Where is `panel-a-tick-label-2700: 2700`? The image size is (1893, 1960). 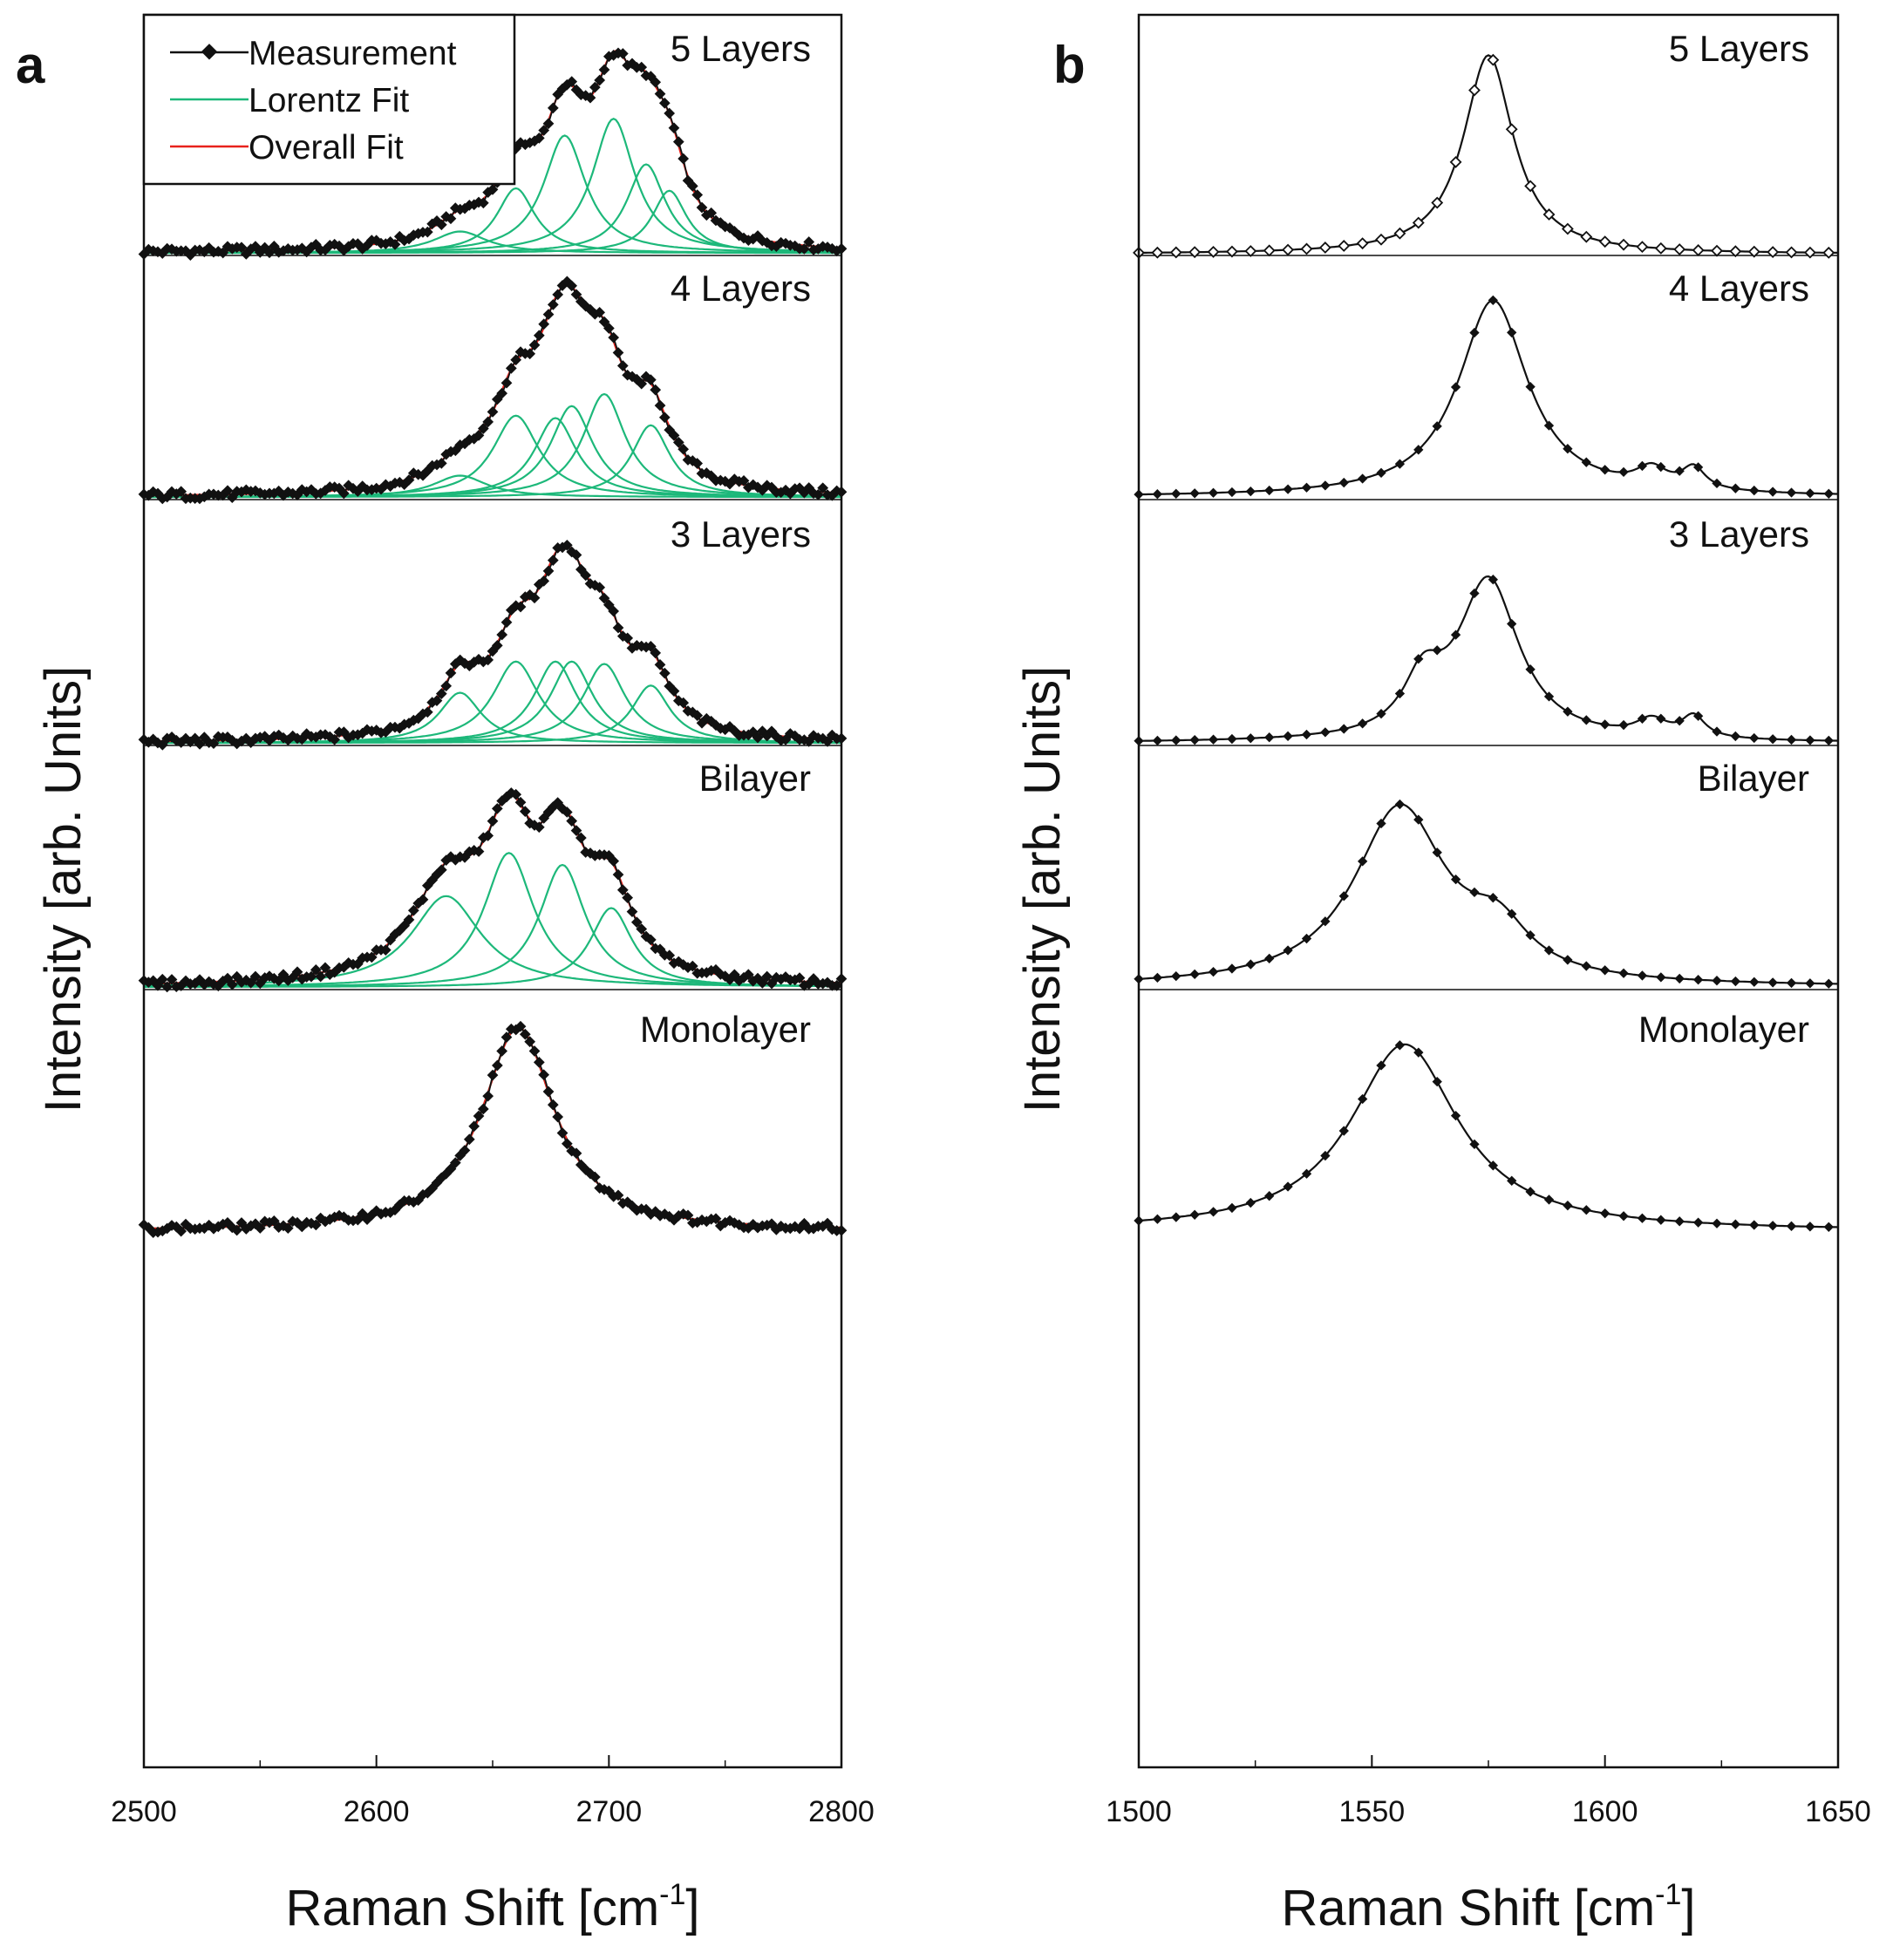
panel-a-tick-label-2700: 2700 is located at coordinates (609, 1811).